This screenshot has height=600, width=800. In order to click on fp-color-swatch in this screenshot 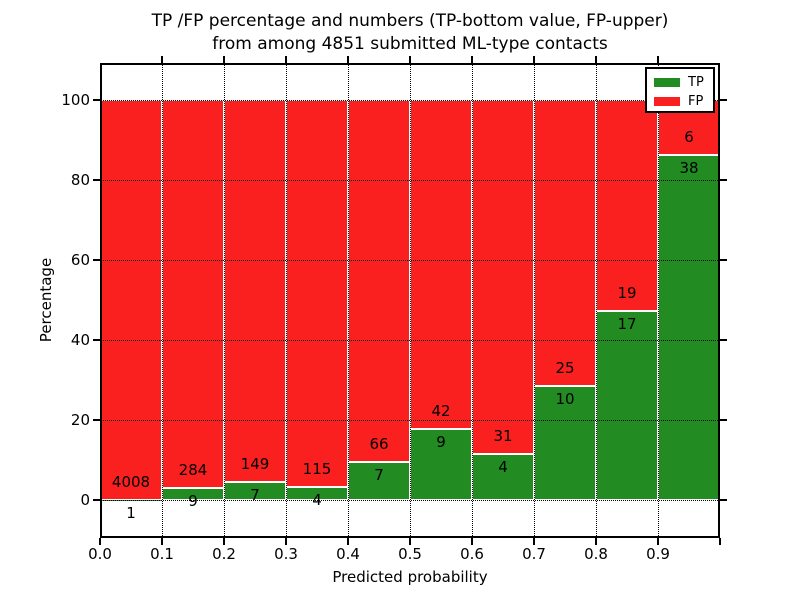, I will do `click(667, 101)`.